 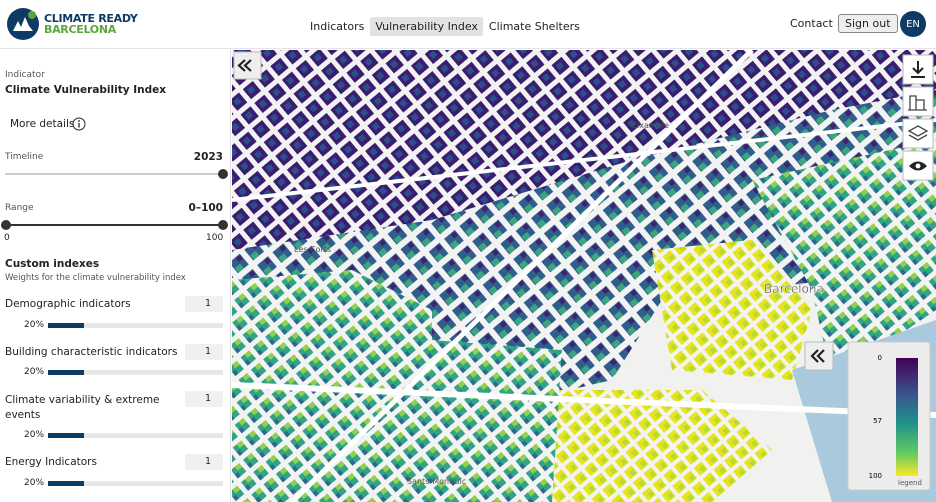 What do you see at coordinates (51, 462) in the screenshot?
I see `weight-label: Energy Indicators` at bounding box center [51, 462].